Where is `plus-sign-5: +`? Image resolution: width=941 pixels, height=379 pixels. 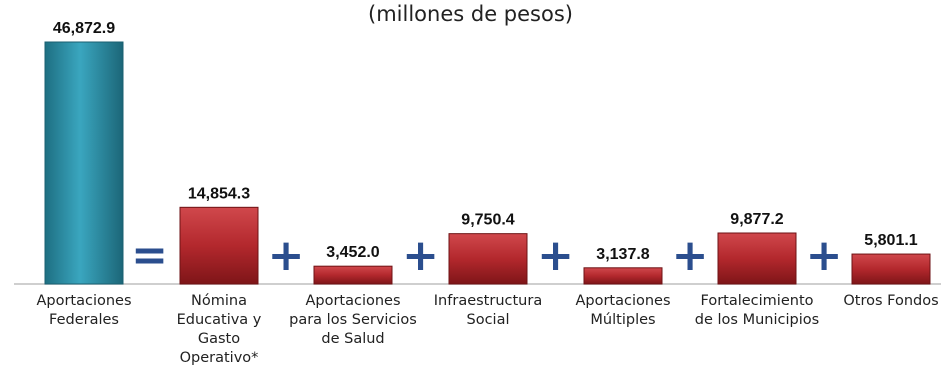 plus-sign-5: + is located at coordinates (824, 255).